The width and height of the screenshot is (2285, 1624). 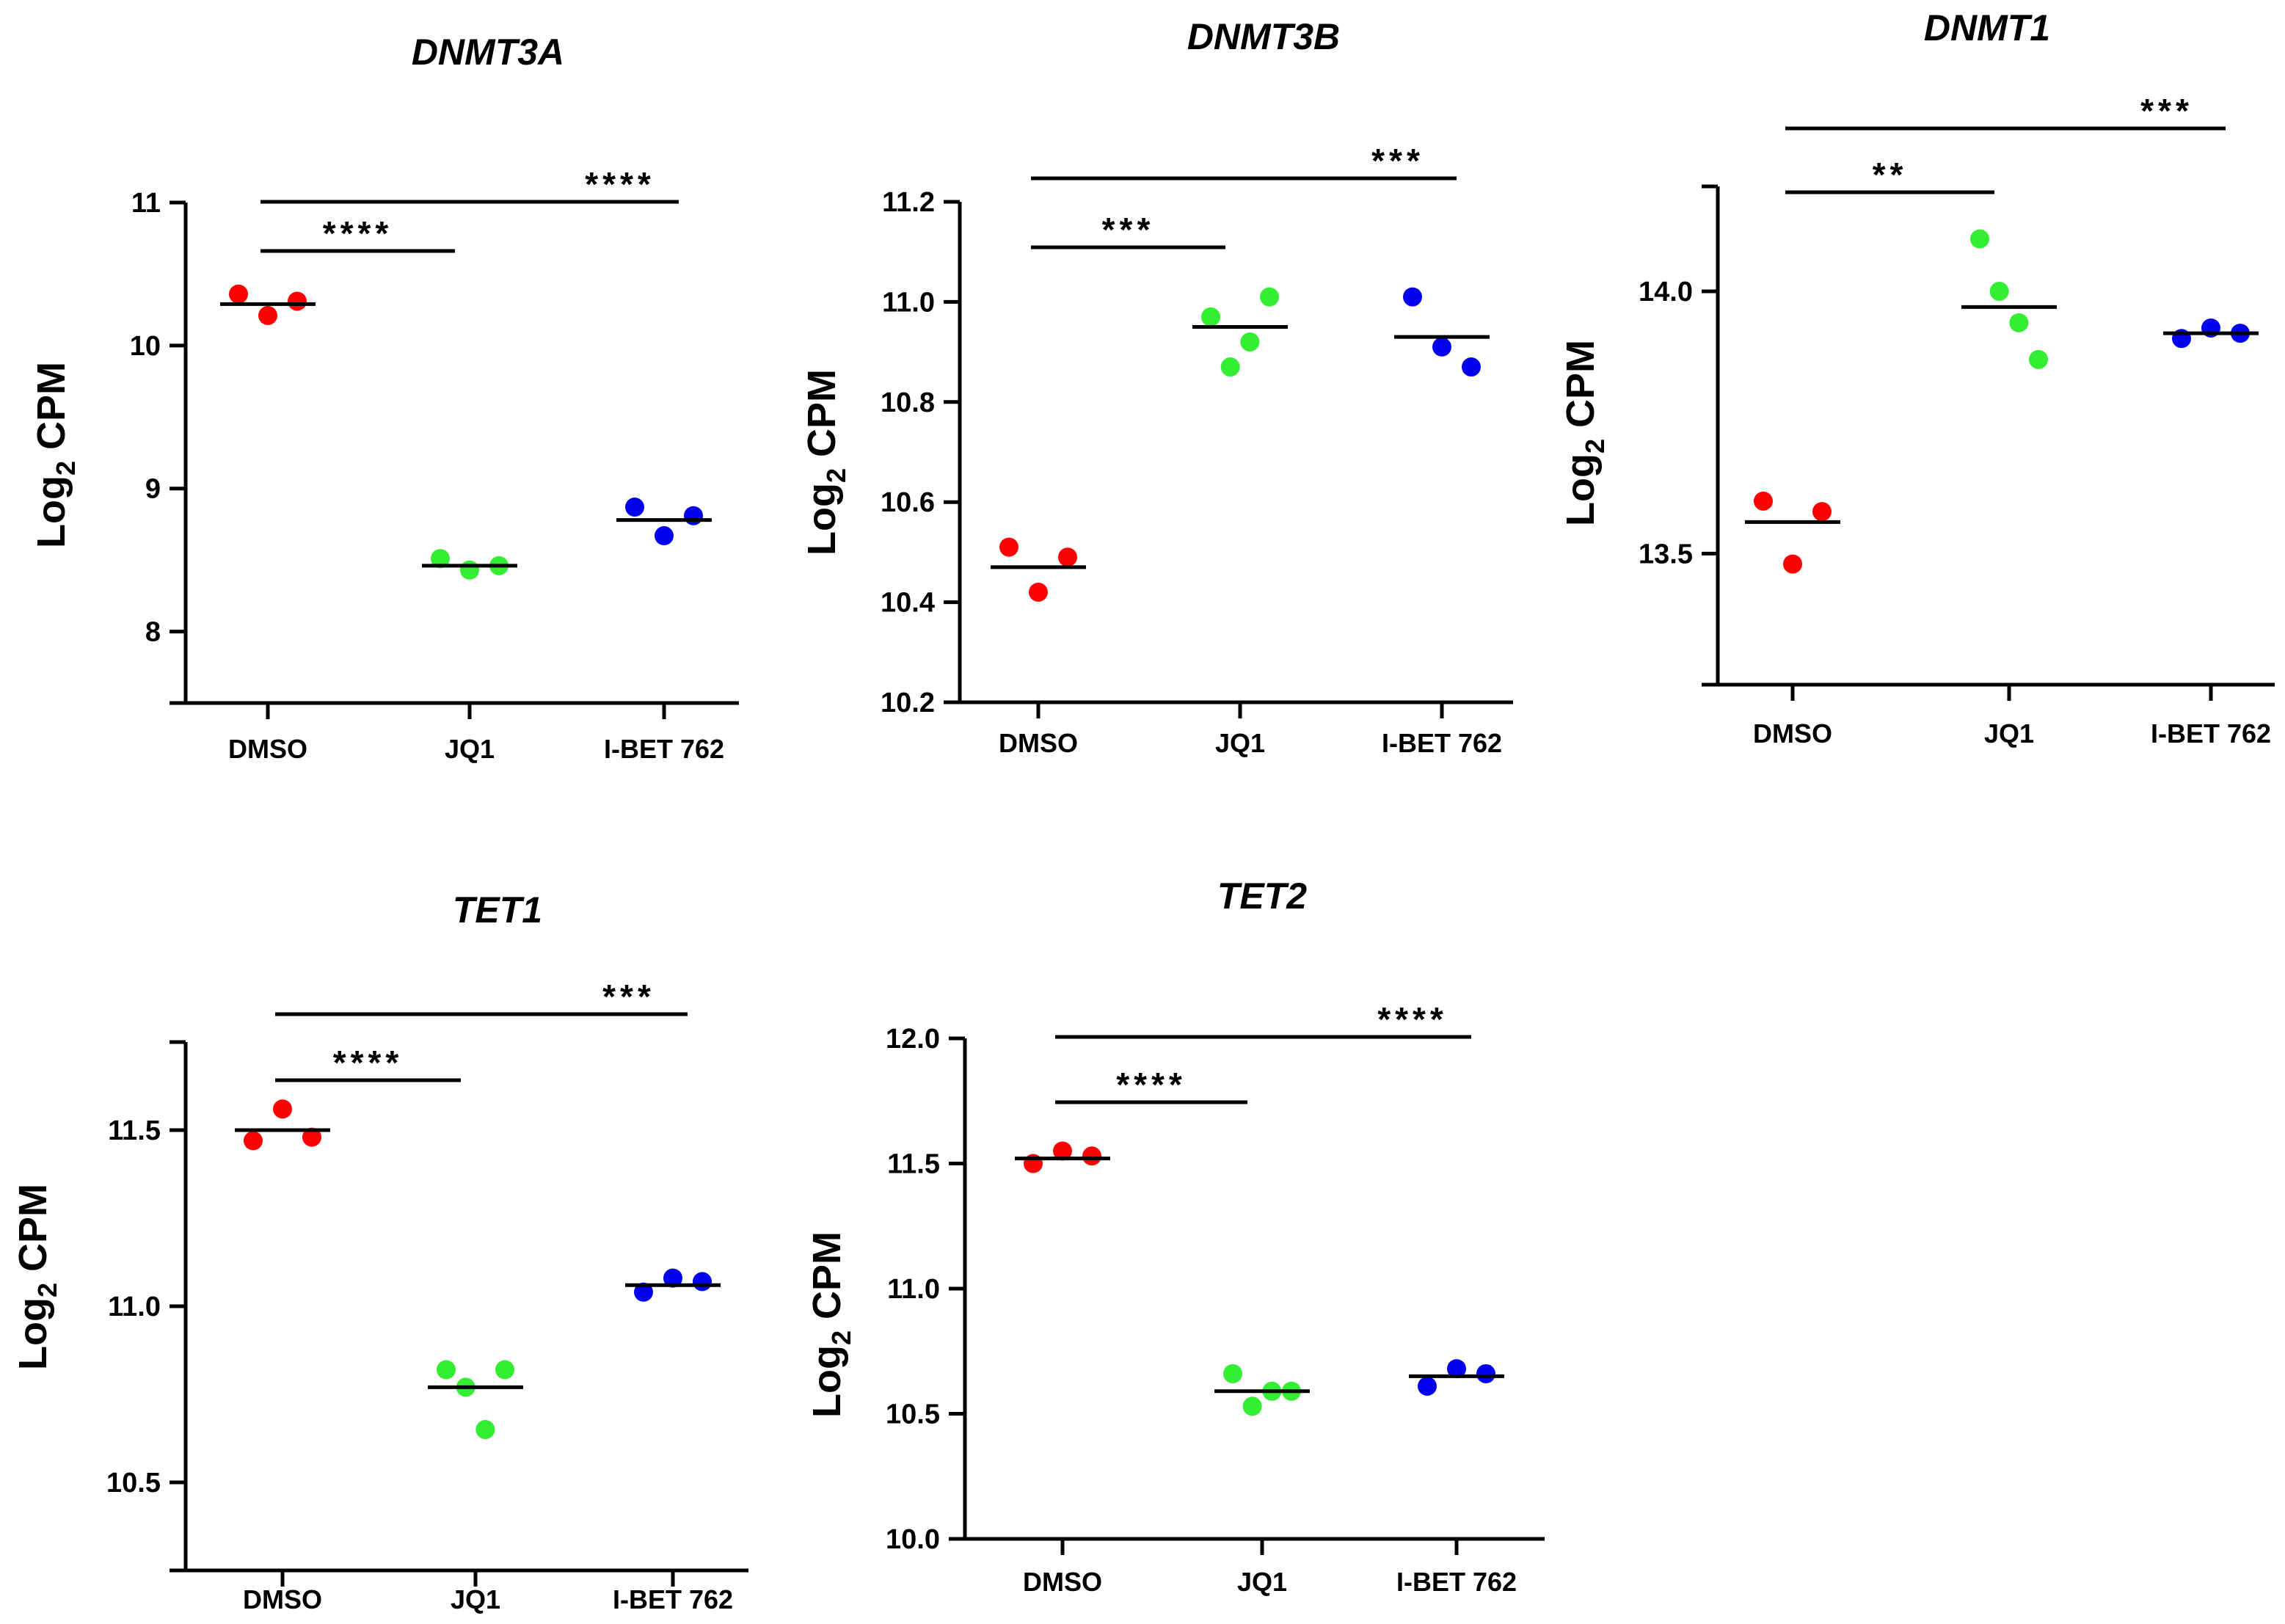 What do you see at coordinates (913, 1039) in the screenshot?
I see `y-tick-label: 12.0` at bounding box center [913, 1039].